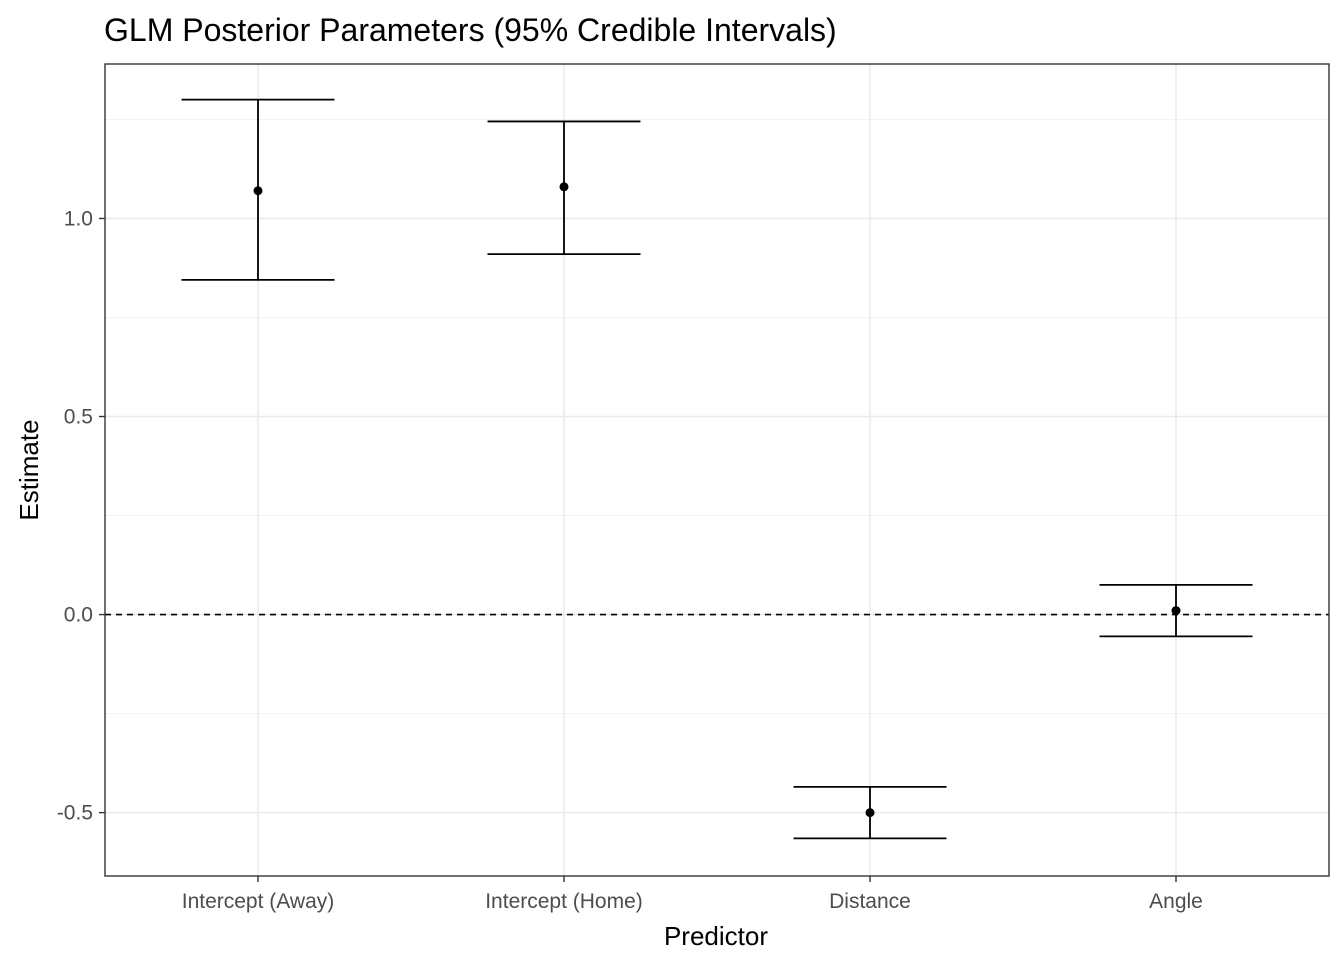 Image resolution: width=1344 pixels, height=960 pixels. What do you see at coordinates (81, 516) in the screenshot?
I see `y-axis-ticks: -0.5 0.0 0.5 1.0` at bounding box center [81, 516].